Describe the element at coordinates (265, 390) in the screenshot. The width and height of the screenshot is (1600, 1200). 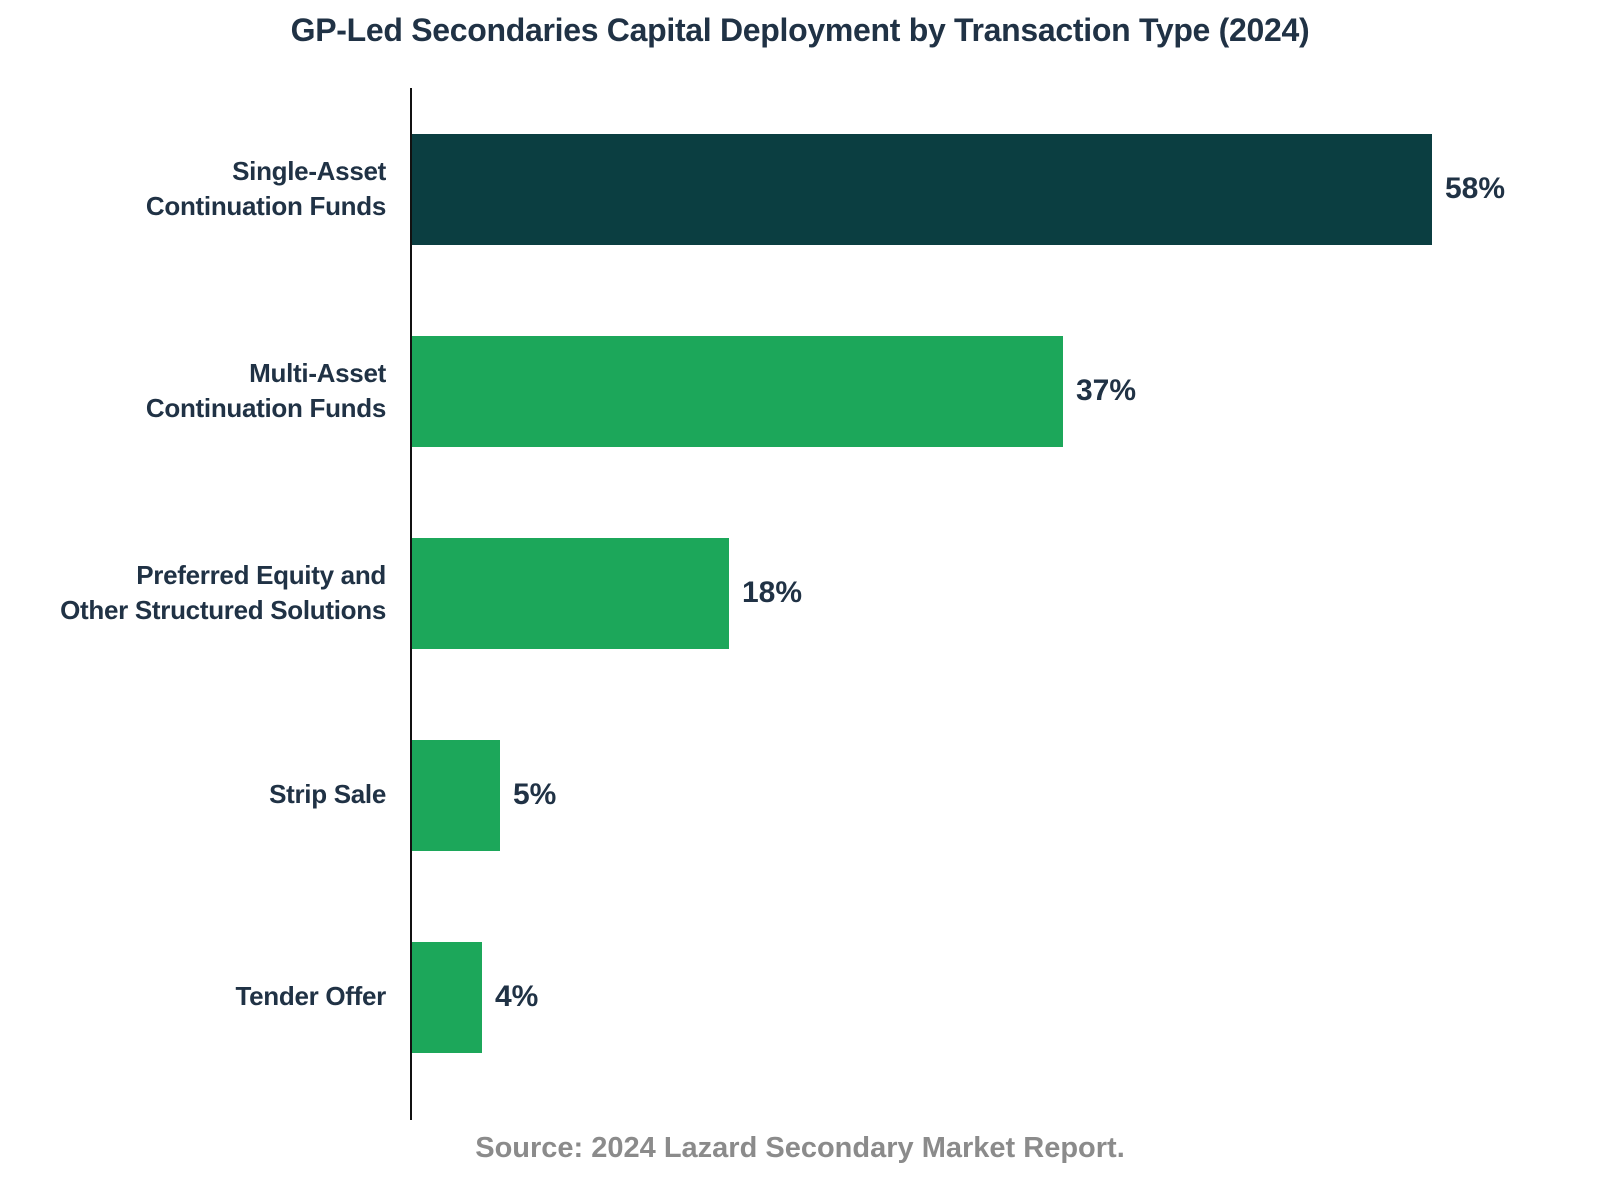
I see `category-label: Multi-Asset Continuation Funds` at that location.